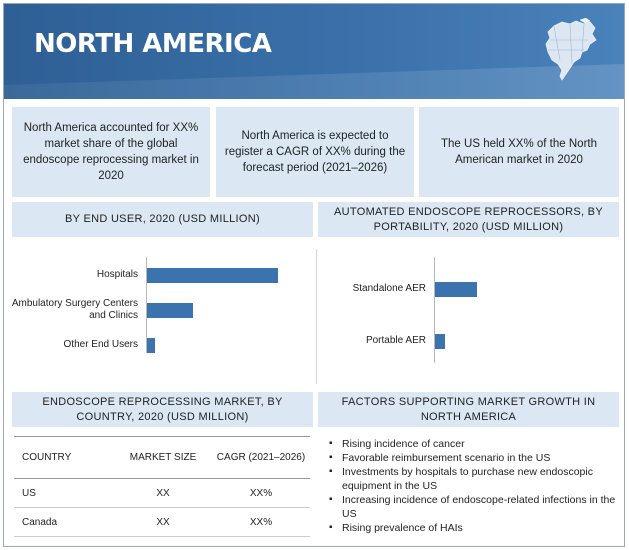 This screenshot has width=629, height=550. What do you see at coordinates (64, 457) in the screenshot?
I see `column-header-country: COUNTRY` at bounding box center [64, 457].